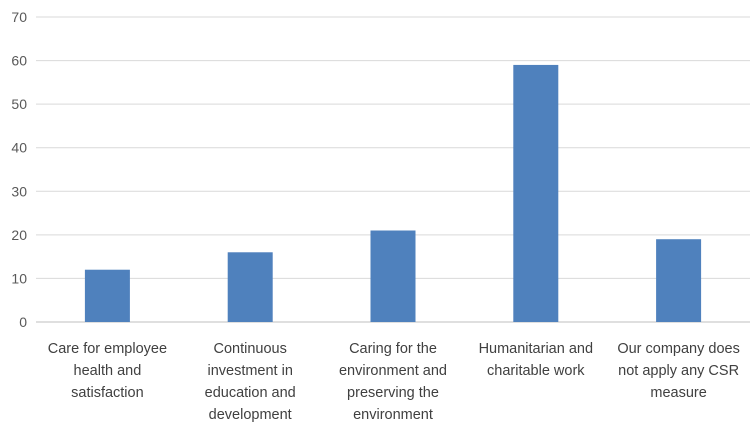 This screenshot has width=755, height=424. What do you see at coordinates (393, 415) in the screenshot?
I see `x-category-label-line: environment` at bounding box center [393, 415].